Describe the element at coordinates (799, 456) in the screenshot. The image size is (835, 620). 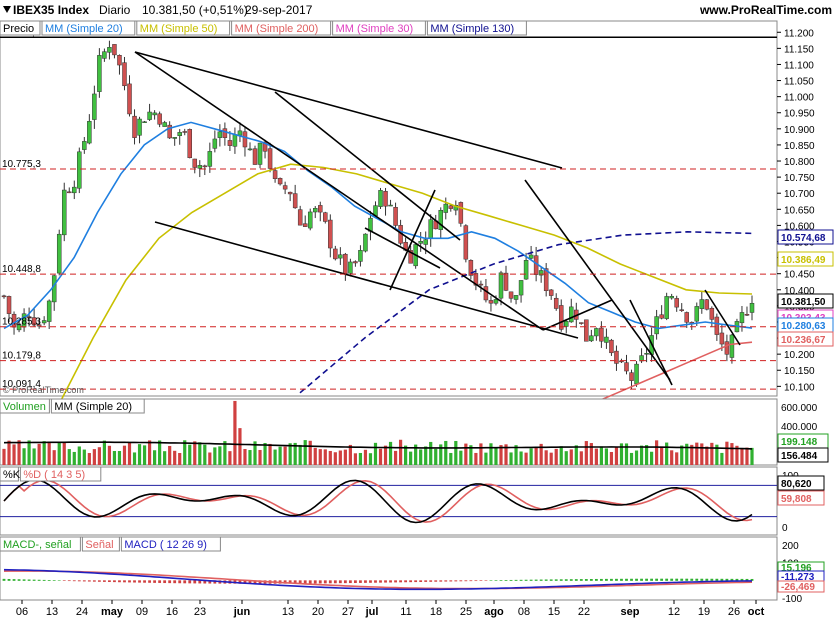
I see `value-tag-text: 156.484` at that location.